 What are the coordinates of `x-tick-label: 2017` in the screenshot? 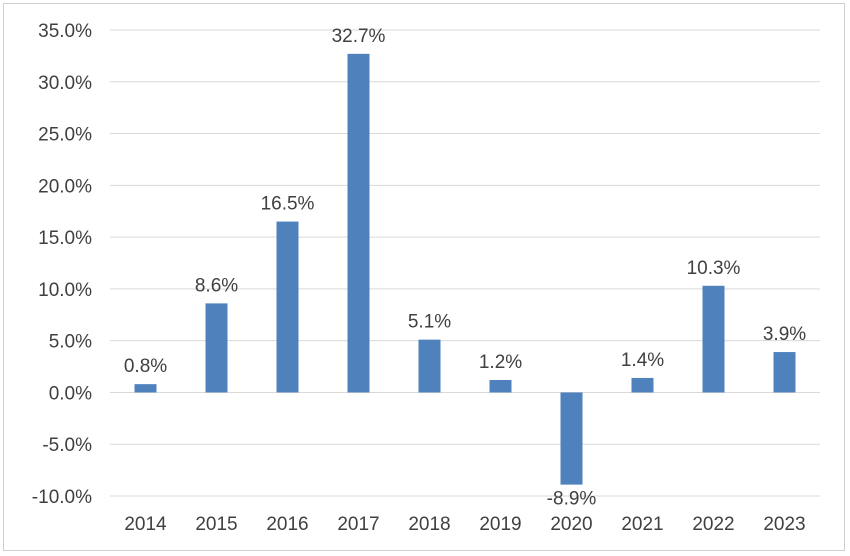 It's located at (358, 524).